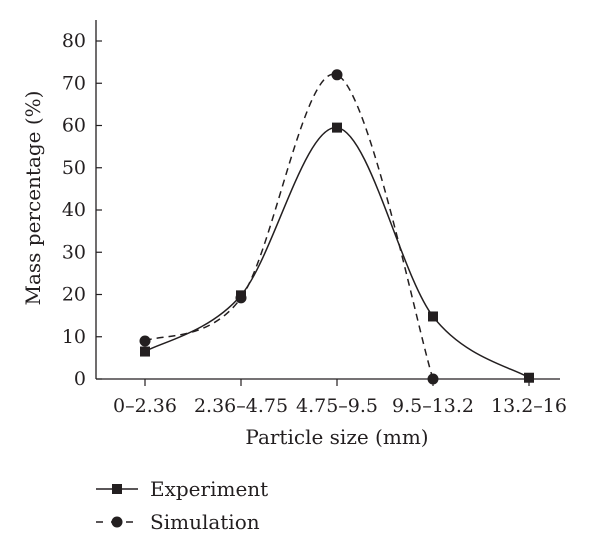  Describe the element at coordinates (74, 295) in the screenshot. I see `y-tick-label-2: 20` at that location.